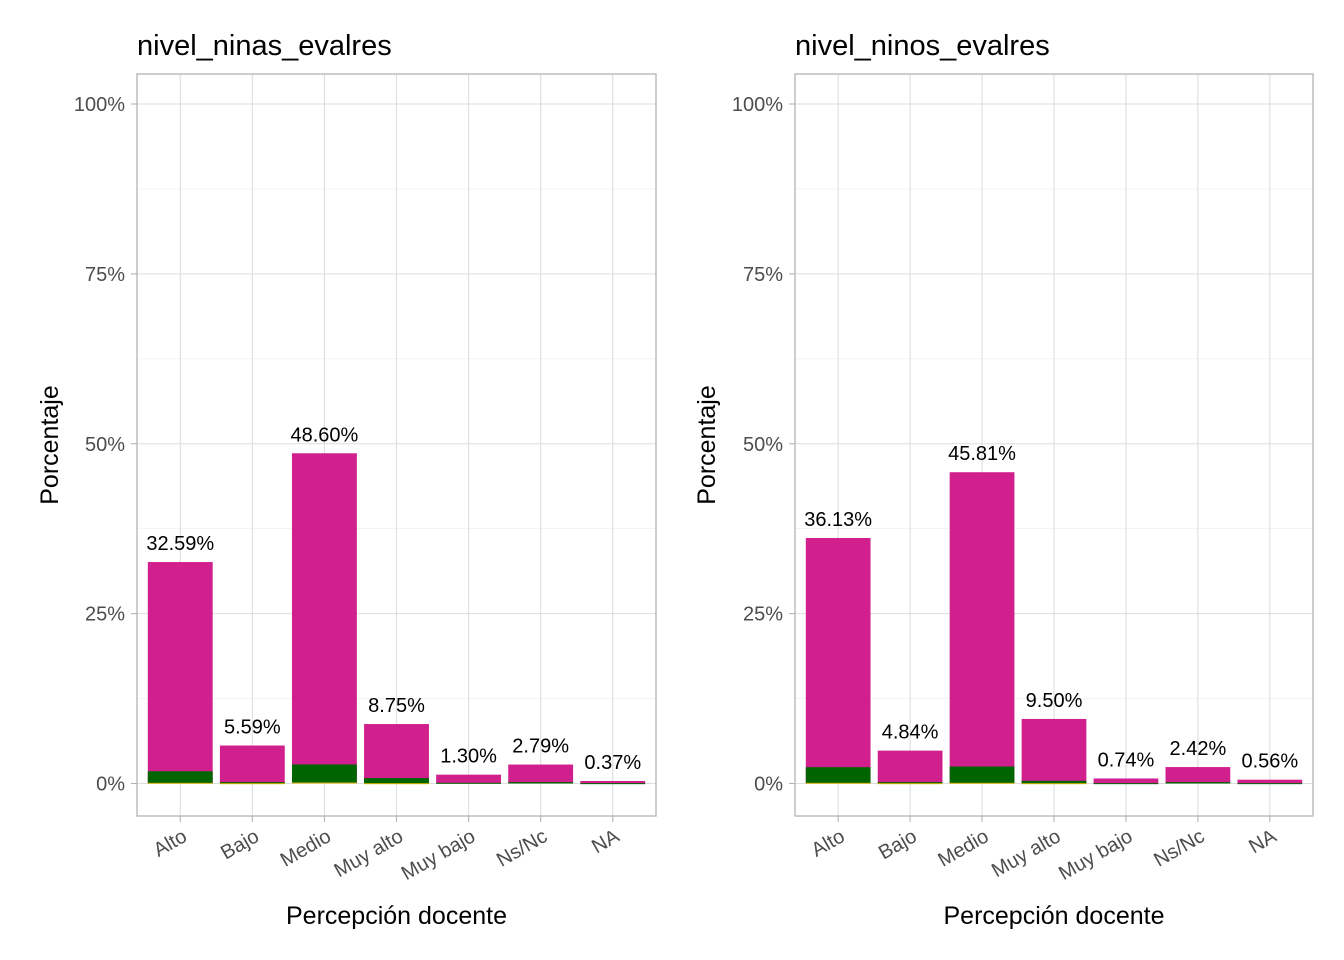  What do you see at coordinates (922, 46) in the screenshot?
I see `chart-title: nivel_ninos_evalres` at bounding box center [922, 46].